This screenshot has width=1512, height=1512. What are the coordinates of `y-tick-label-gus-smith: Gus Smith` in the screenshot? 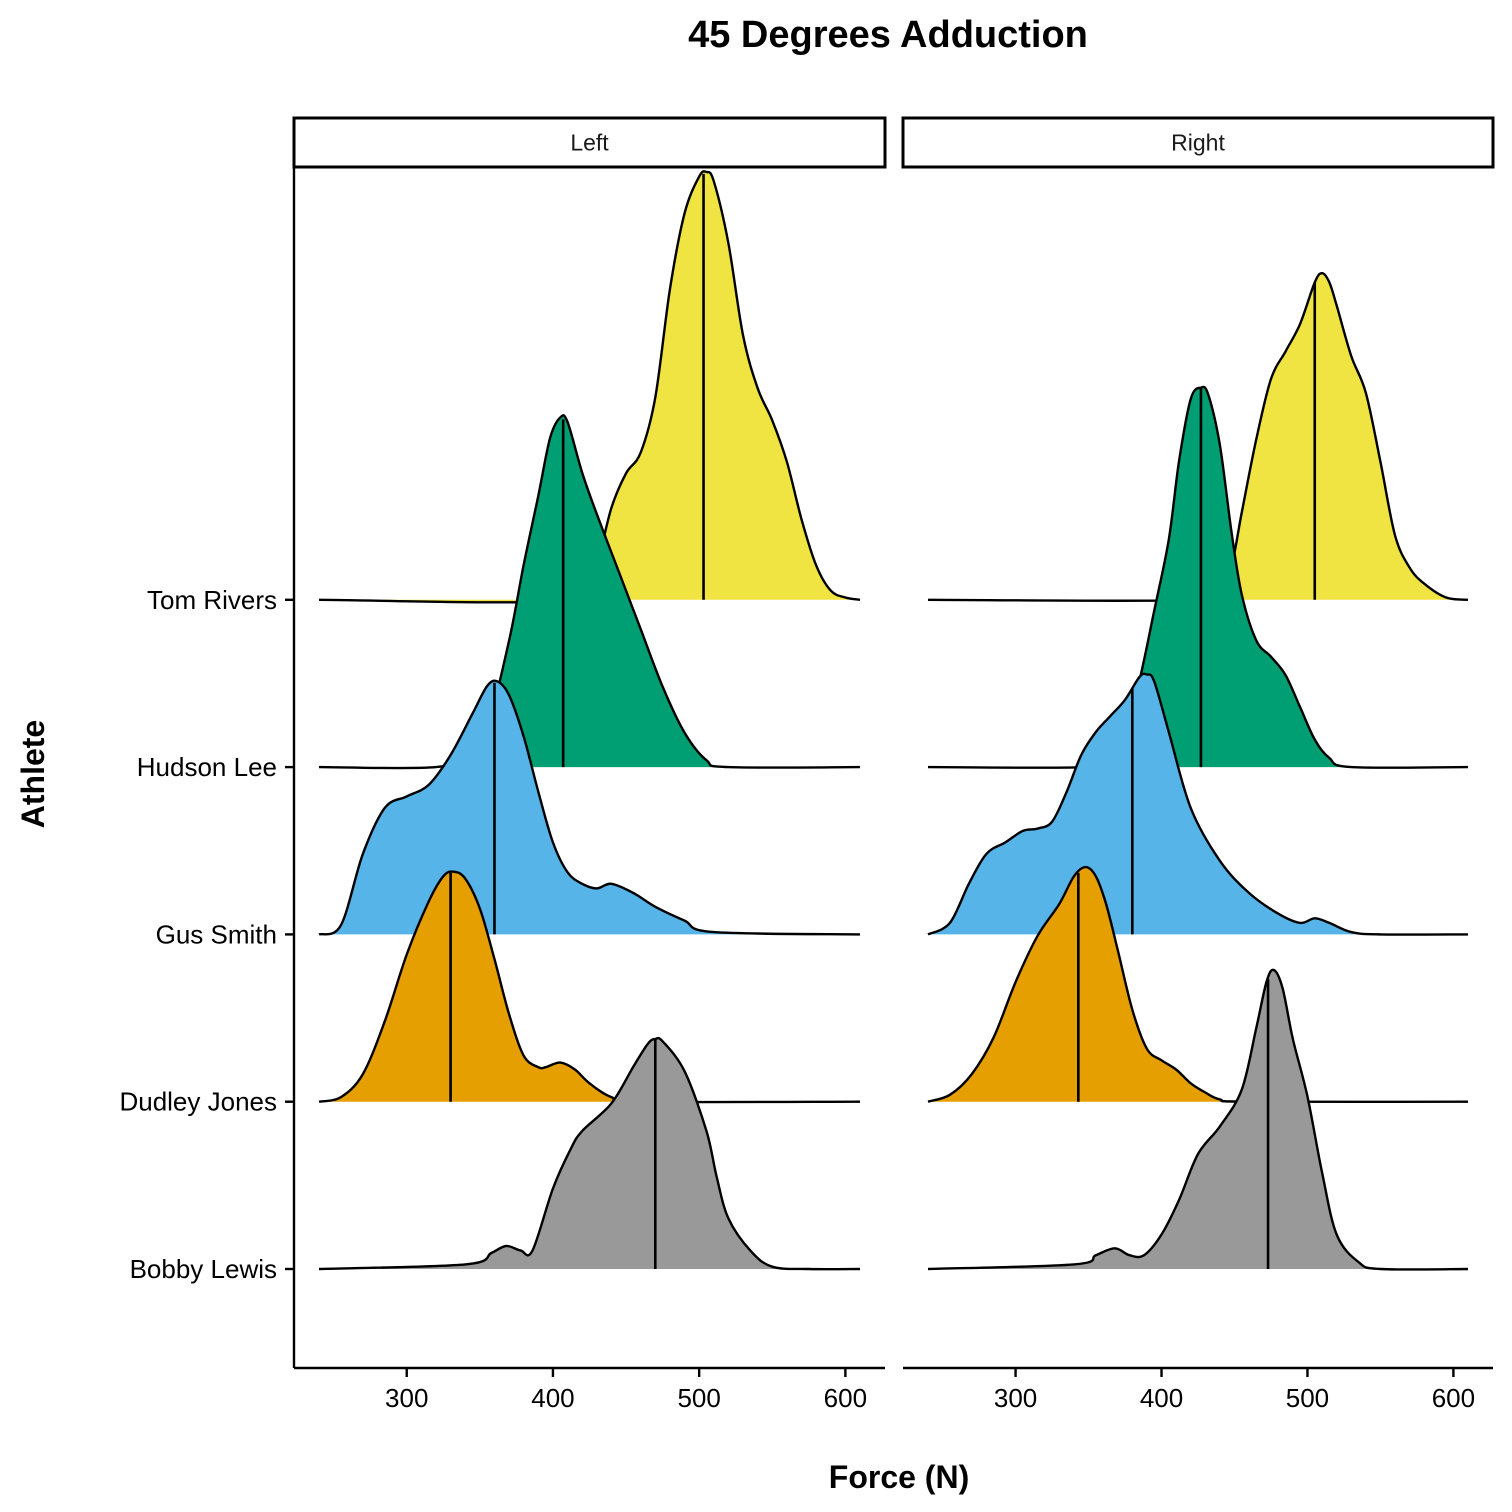 It's located at (216, 934).